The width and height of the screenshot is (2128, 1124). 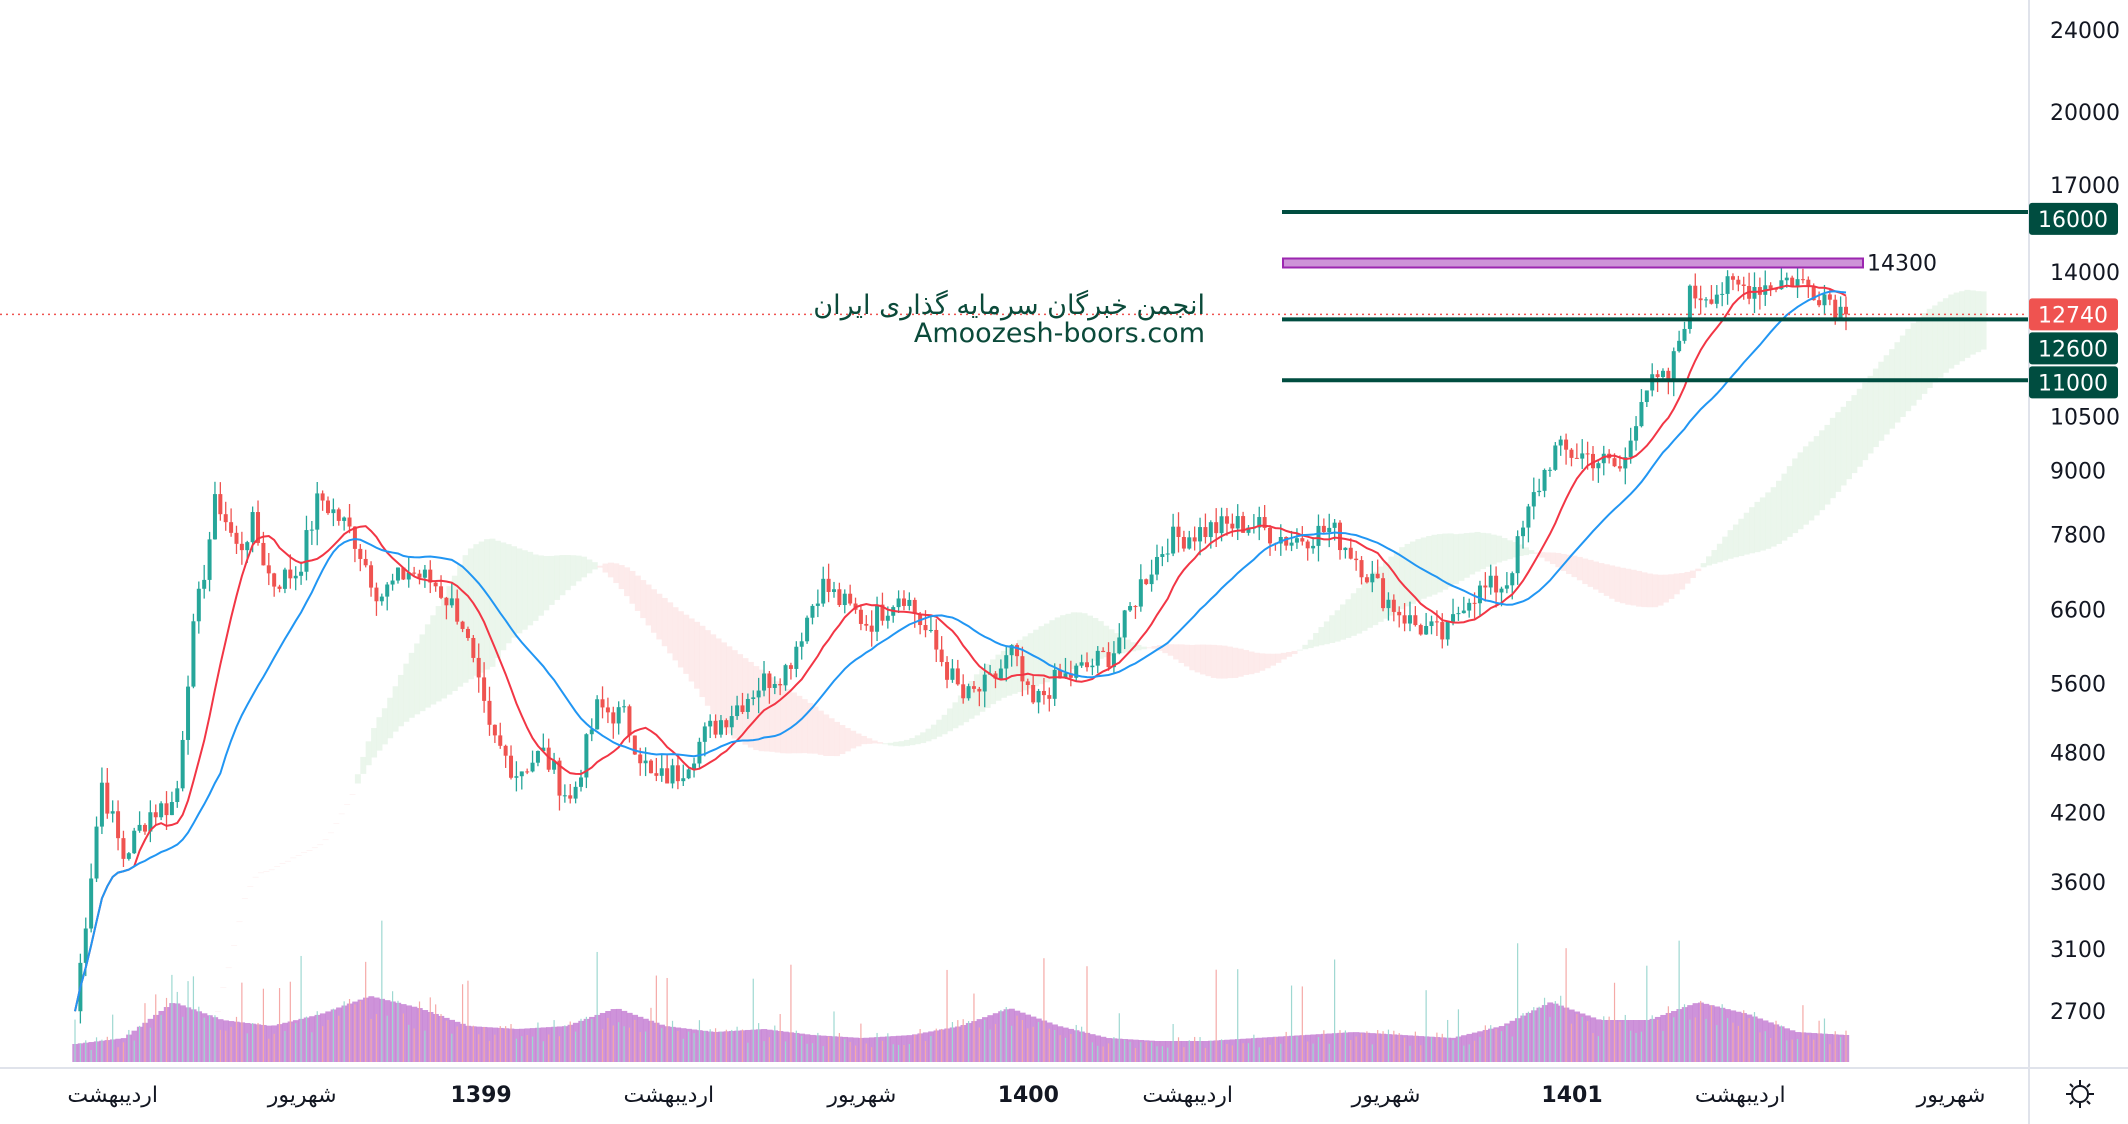 I want to click on price-badges: 16000 12740 12600 11000, so click(x=2073, y=300).